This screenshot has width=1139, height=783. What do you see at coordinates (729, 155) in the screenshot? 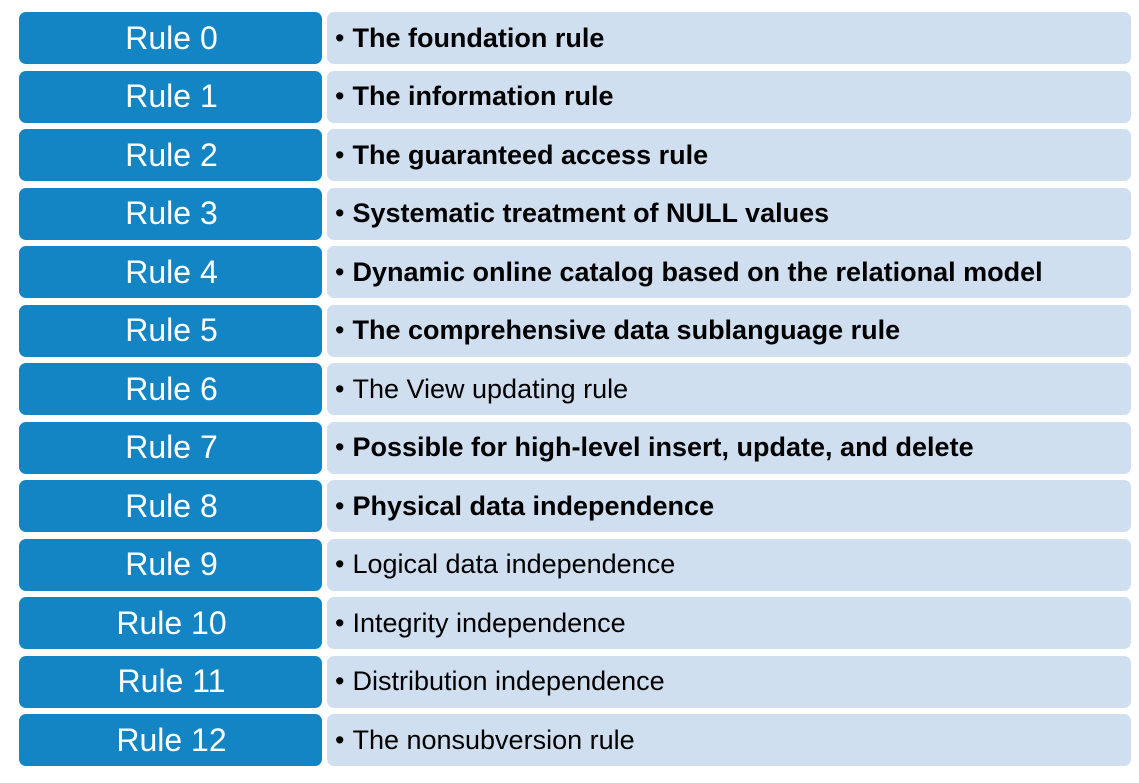
I see `rule-description: • The guaranteed access rule` at bounding box center [729, 155].